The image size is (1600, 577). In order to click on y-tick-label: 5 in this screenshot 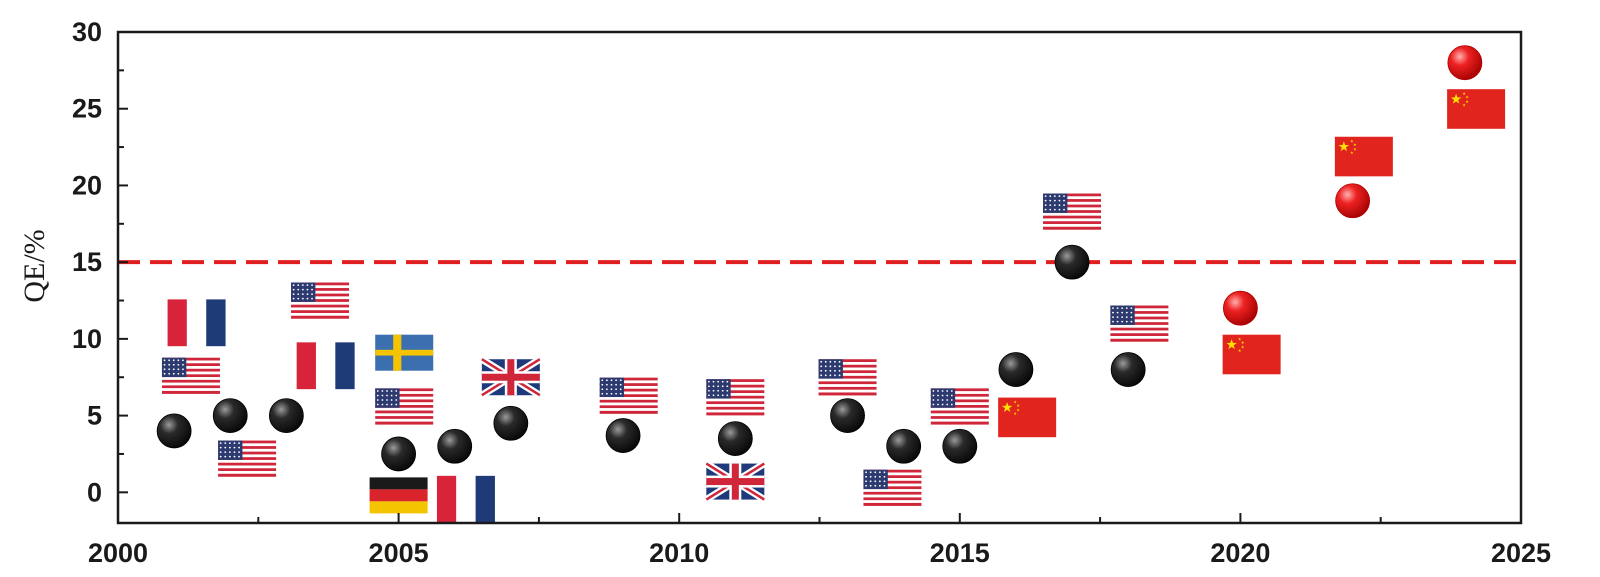, I will do `click(94, 416)`.